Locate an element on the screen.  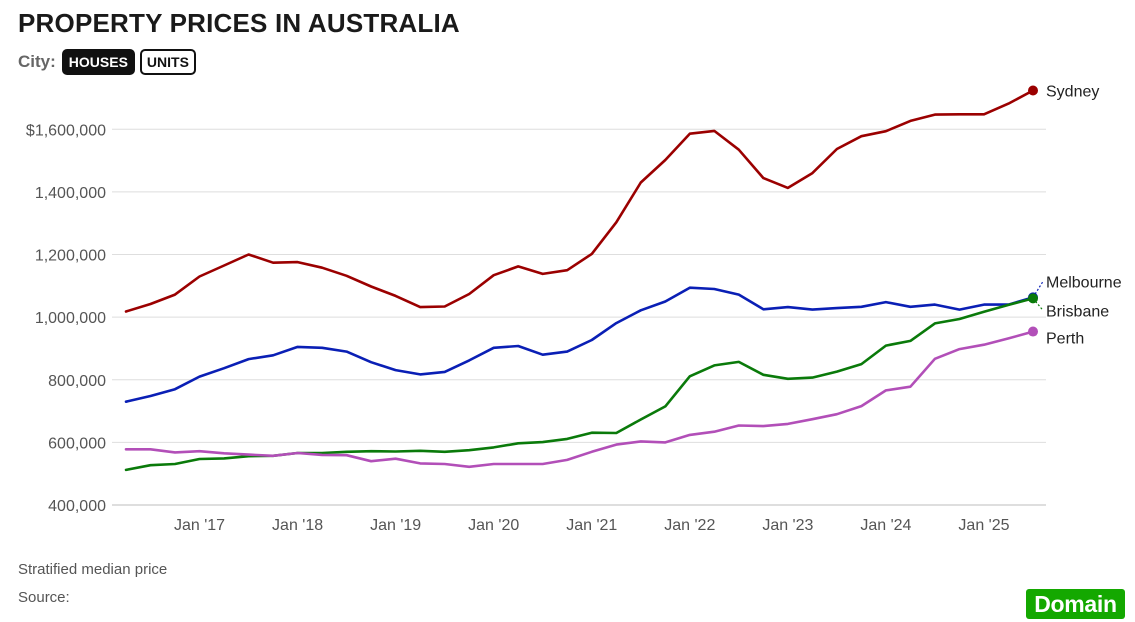
x-tick-label: Jan '19 is located at coordinates (395, 525).